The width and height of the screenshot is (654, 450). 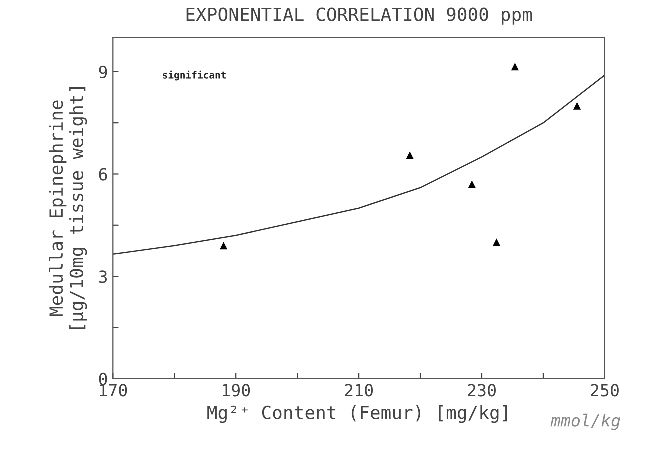 I want to click on x-tick-label: 170, so click(x=114, y=390).